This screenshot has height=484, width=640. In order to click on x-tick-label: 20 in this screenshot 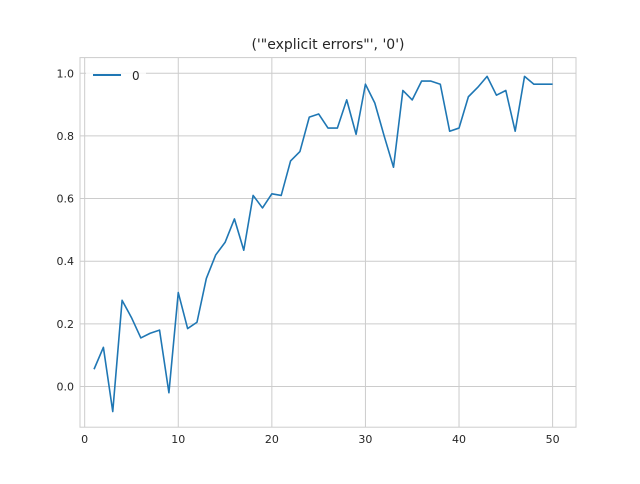, I will do `click(272, 439)`.